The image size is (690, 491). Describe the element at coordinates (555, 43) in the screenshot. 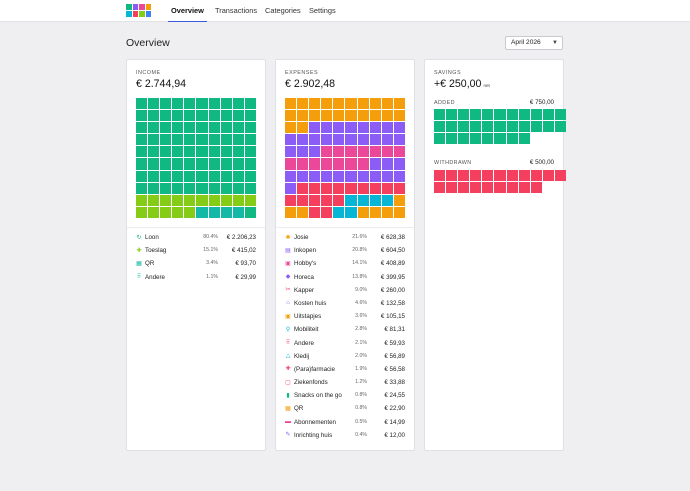

I see `chevron-down-icon: ▼` at that location.